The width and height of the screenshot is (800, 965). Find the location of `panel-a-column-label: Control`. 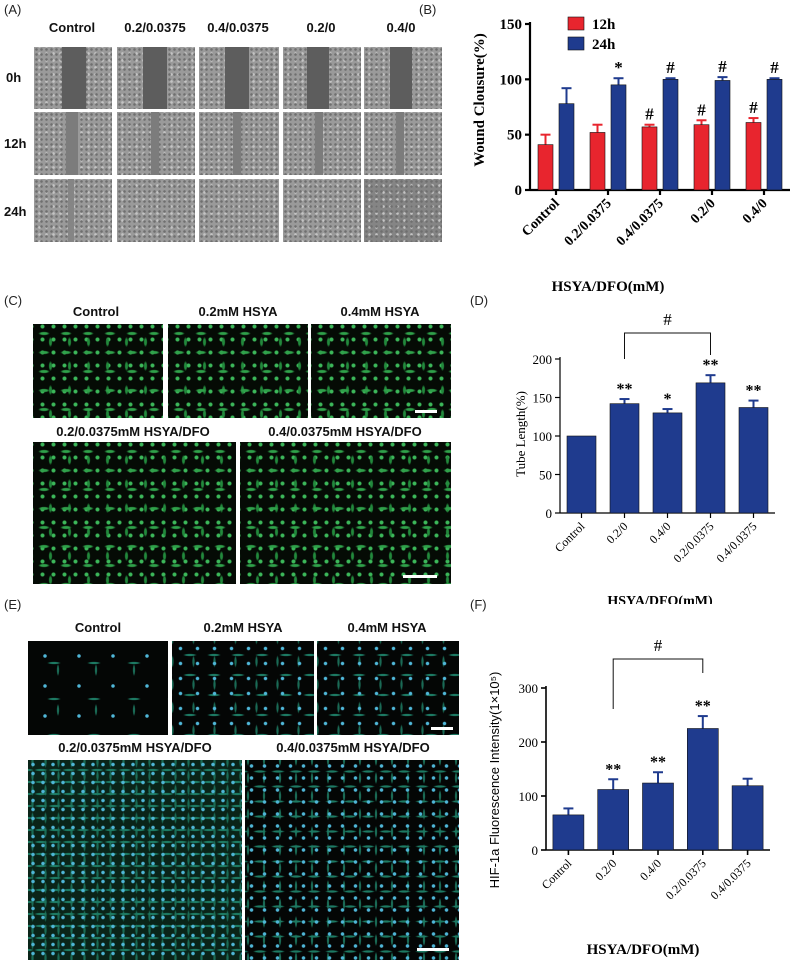

panel-a-column-label: Control is located at coordinates (72, 27).